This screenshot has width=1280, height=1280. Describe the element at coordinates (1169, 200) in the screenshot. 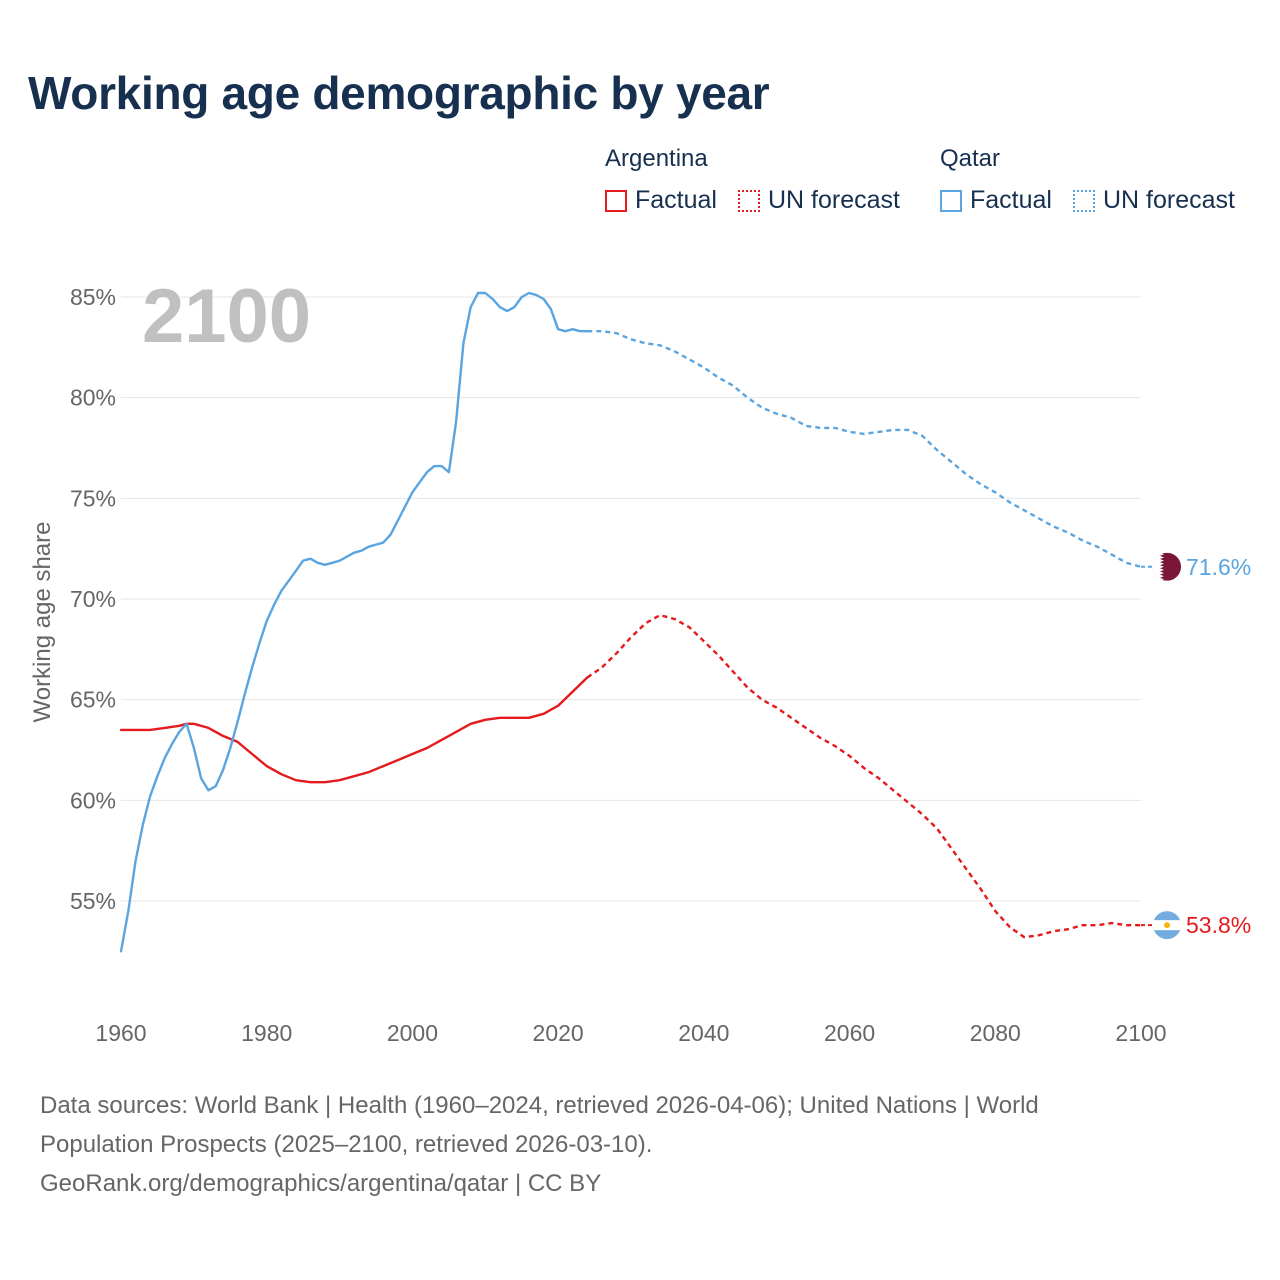

I see `legend-label-qatar-forecast: UN forecast` at that location.